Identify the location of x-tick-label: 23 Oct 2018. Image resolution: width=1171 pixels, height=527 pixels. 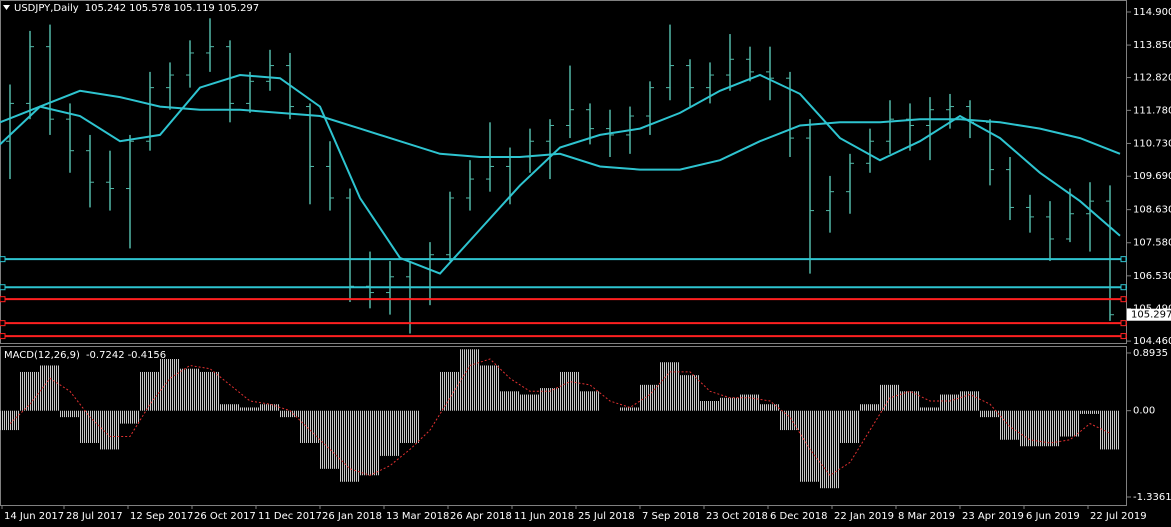
(737, 516).